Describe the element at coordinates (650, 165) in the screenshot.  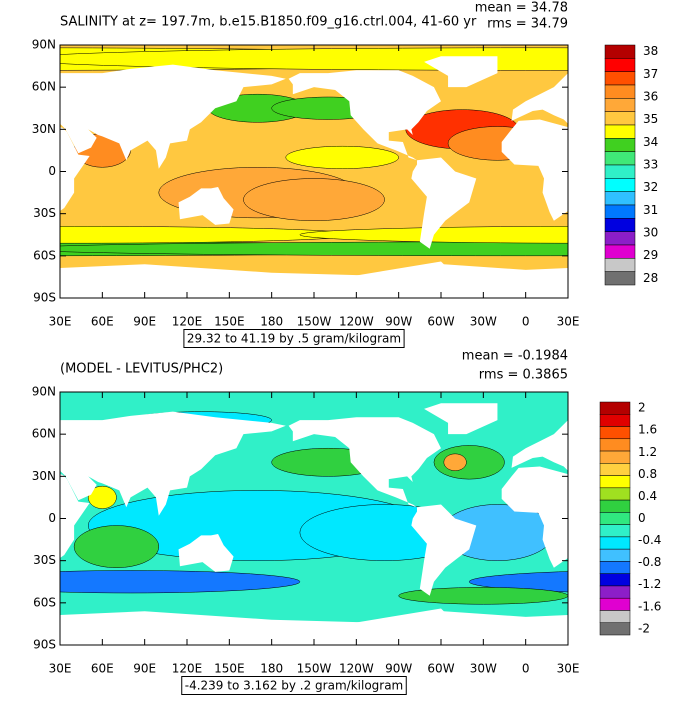
I see `colorbar-label: 33` at that location.